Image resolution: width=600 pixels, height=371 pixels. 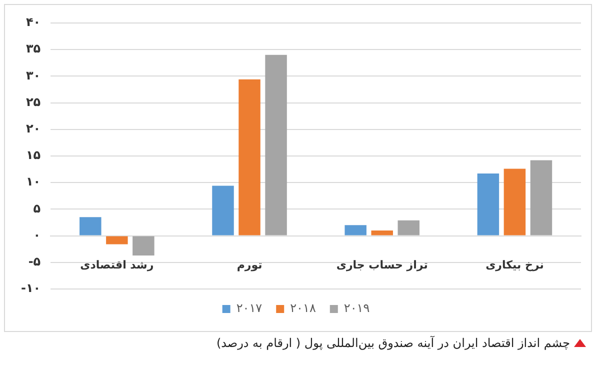 I want to click on y-tick-label: -۱۰, so click(x=30, y=288).